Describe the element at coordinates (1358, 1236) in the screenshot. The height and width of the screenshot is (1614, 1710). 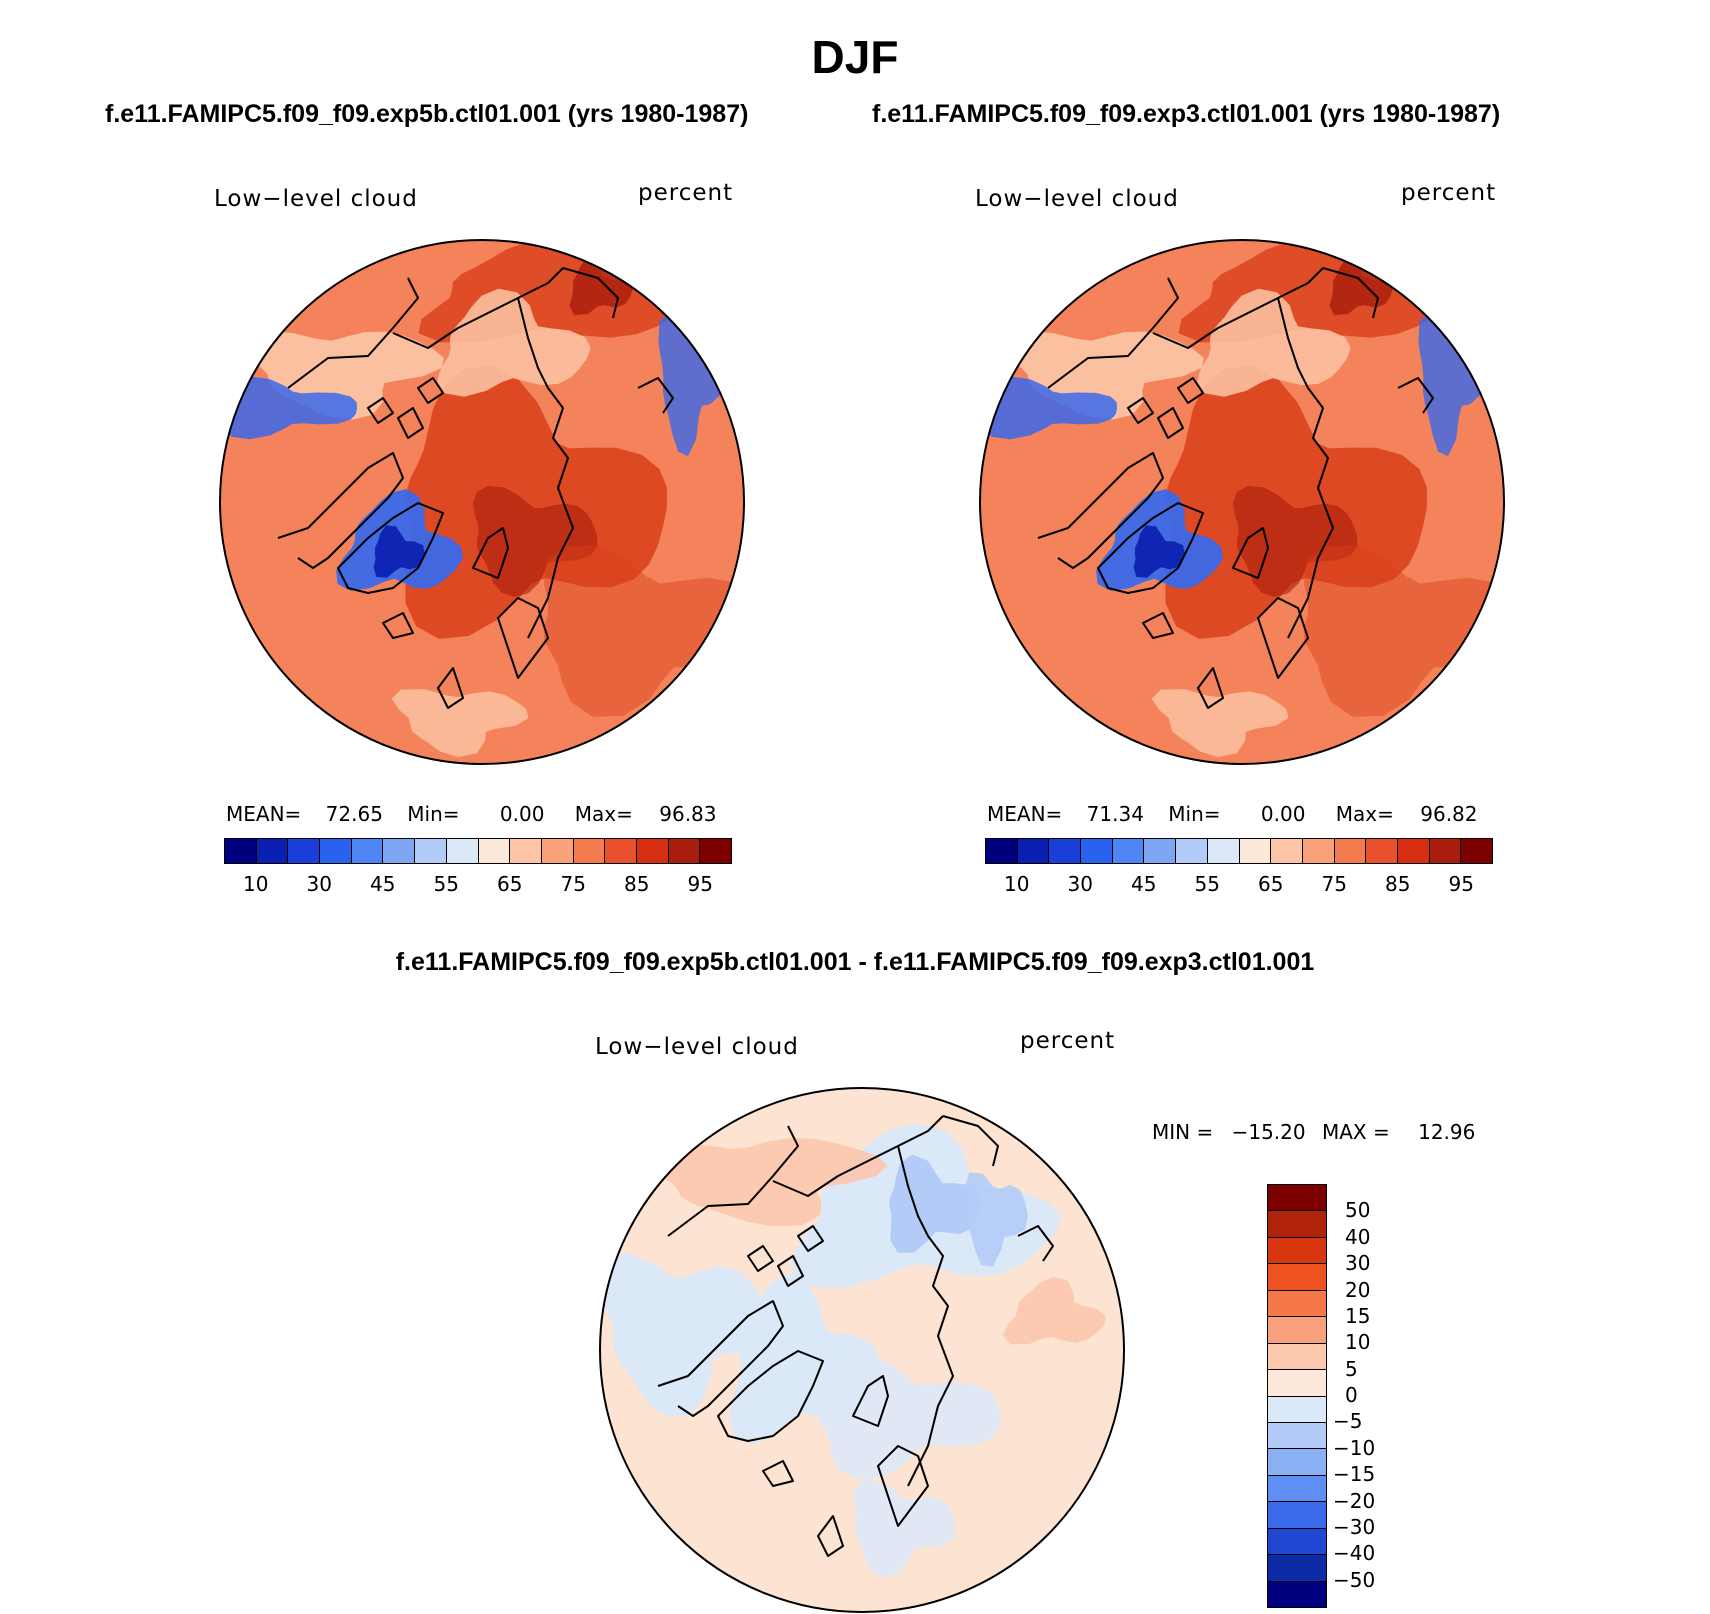
I see `diff-colorbar-tick-label: 40` at that location.